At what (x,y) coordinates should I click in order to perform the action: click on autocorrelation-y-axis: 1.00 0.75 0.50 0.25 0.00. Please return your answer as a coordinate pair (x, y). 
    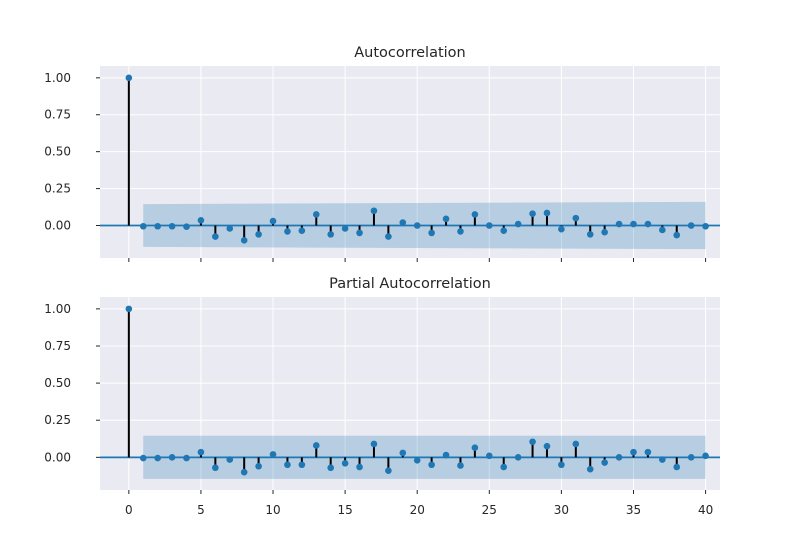
    Looking at the image, I should click on (72, 152).